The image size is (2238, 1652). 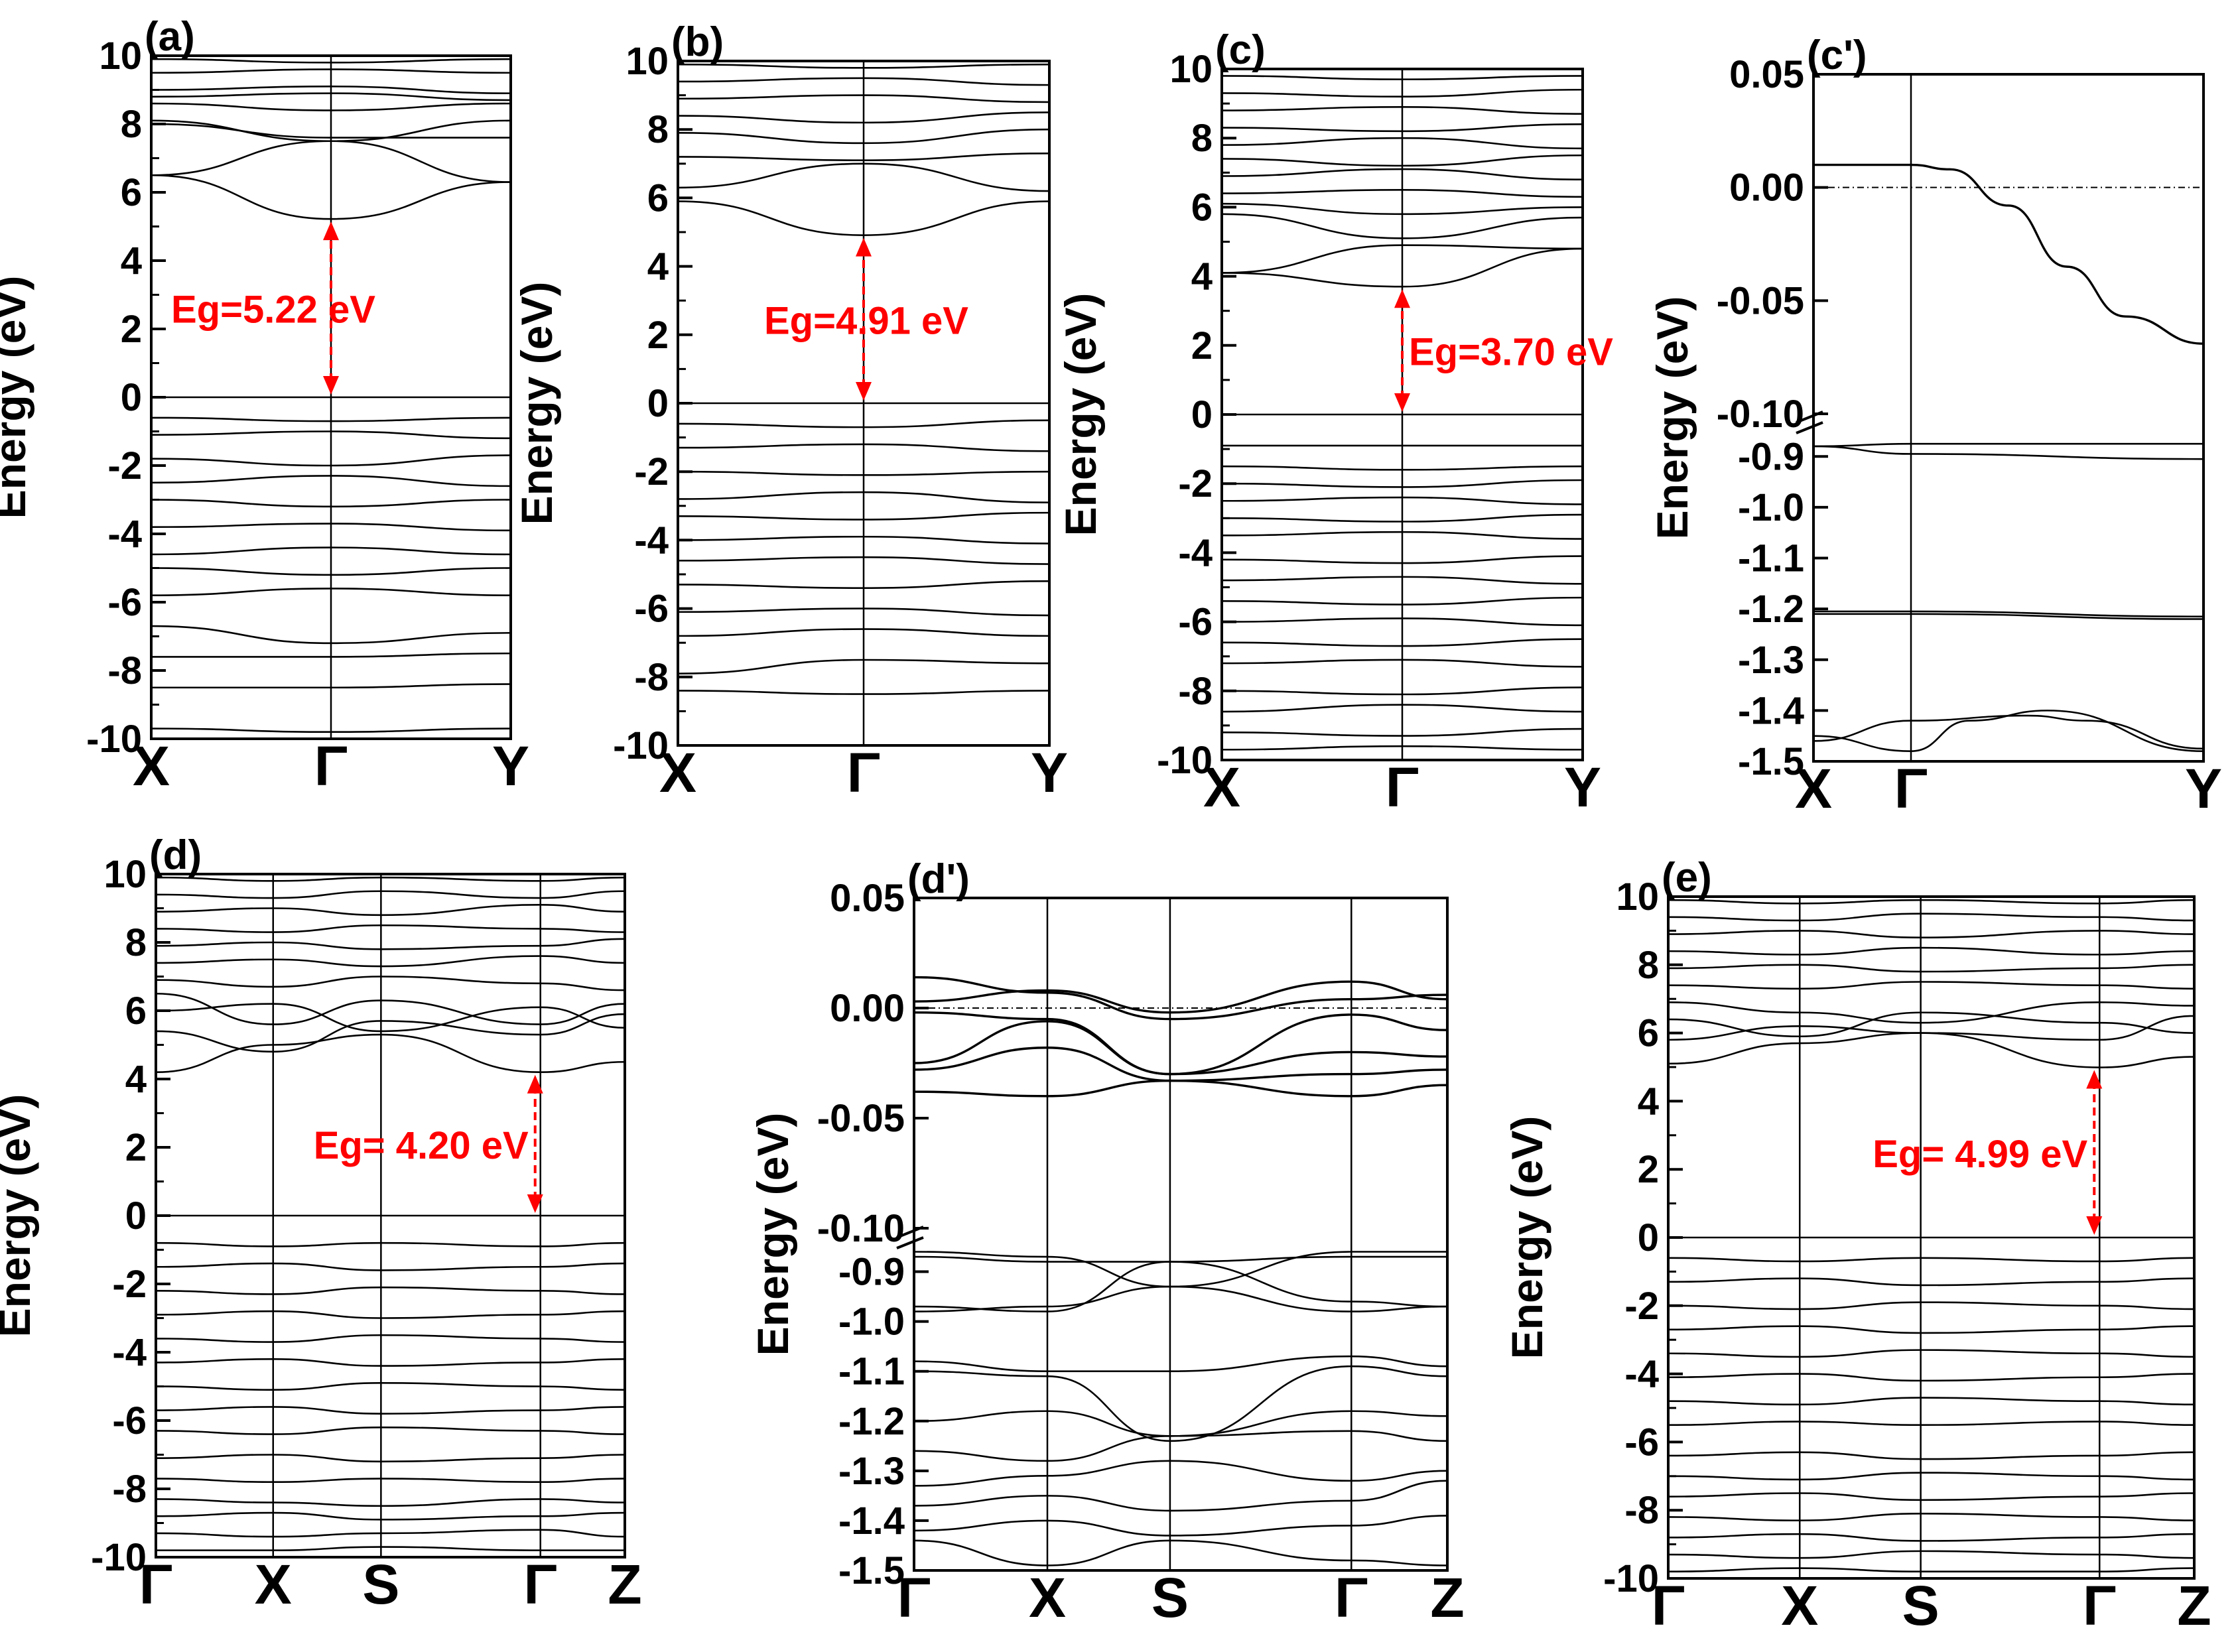 I want to click on kpoint-label: Y, so click(x=2203, y=788).